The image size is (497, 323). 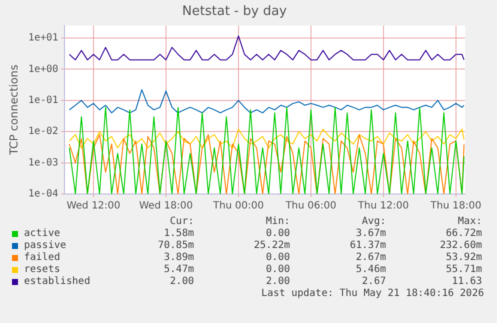 I want to click on y-tick-label: 1e-02, so click(x=43, y=132).